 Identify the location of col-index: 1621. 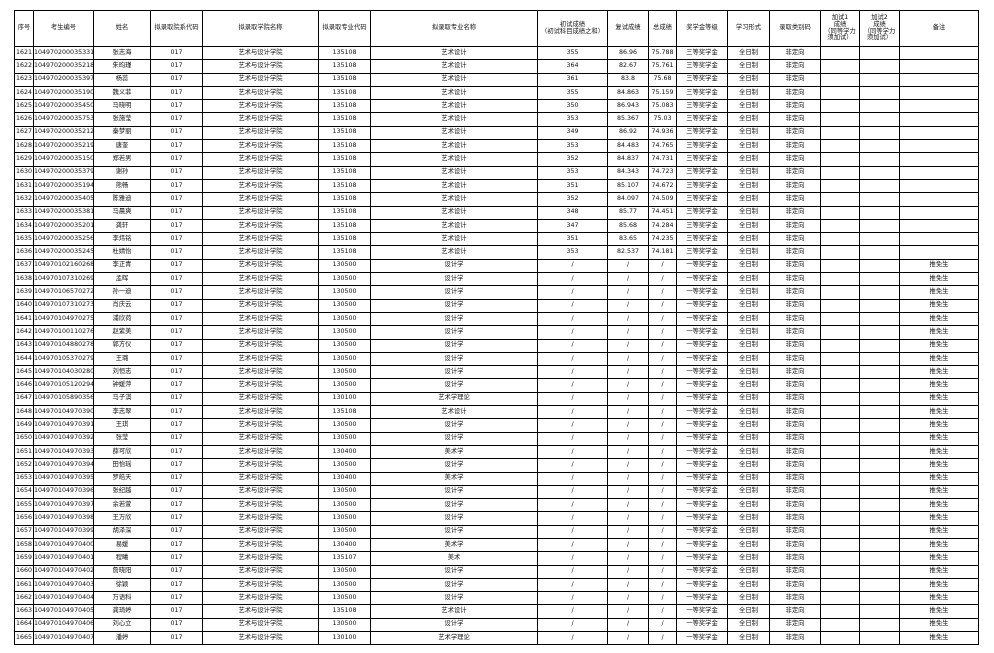
(24, 53).